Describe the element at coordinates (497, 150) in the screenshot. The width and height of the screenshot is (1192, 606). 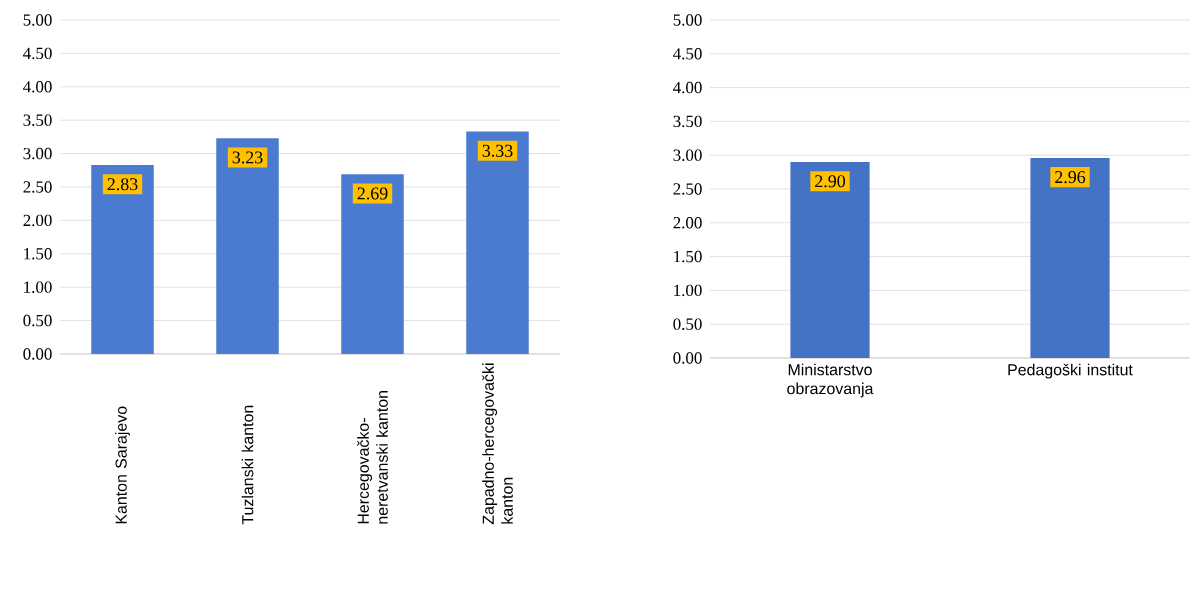
I see `data-label: 3.33` at that location.